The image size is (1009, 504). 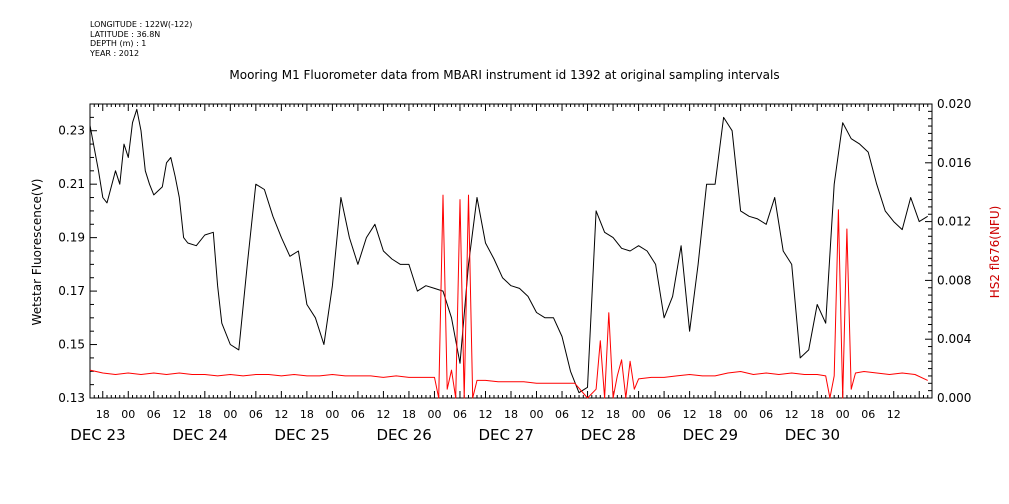 What do you see at coordinates (954, 222) in the screenshot?
I see `y2-tick-label: 0.012` at bounding box center [954, 222].